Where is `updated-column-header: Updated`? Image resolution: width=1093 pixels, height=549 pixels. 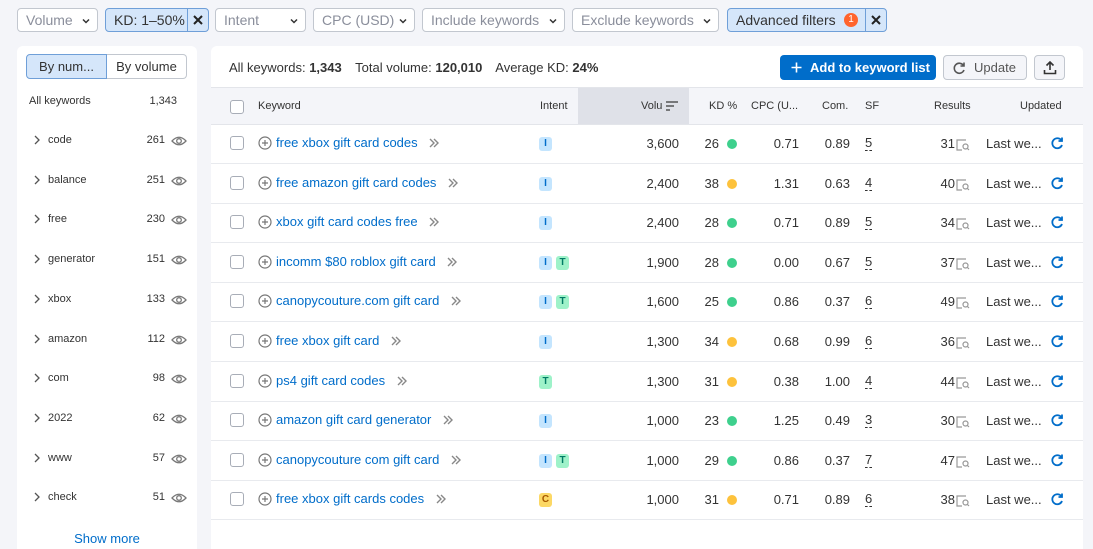 updated-column-header: Updated is located at coordinates (1041, 106).